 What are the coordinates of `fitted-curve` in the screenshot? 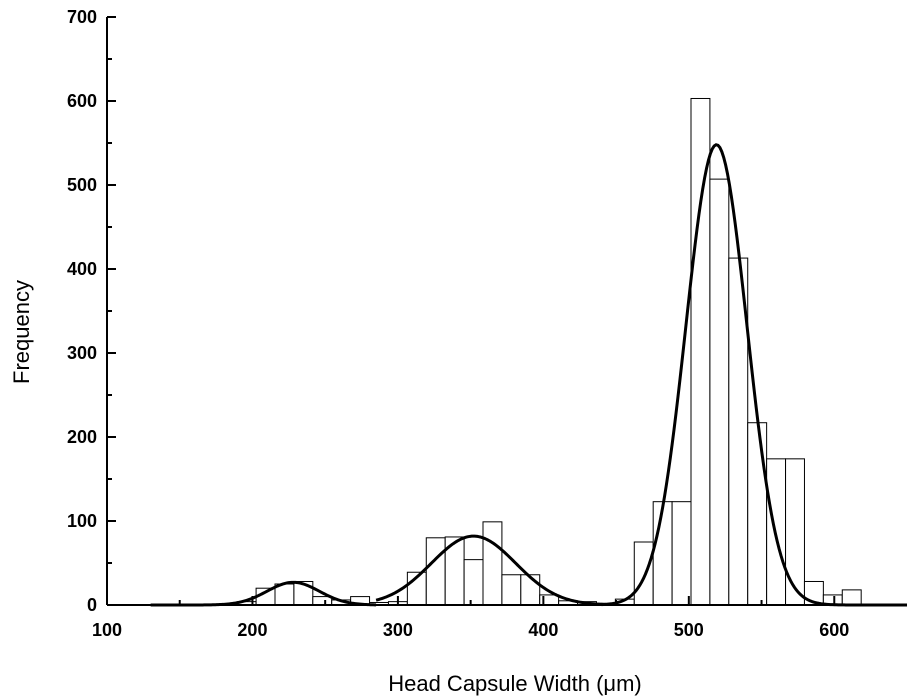 It's located at (490, 570).